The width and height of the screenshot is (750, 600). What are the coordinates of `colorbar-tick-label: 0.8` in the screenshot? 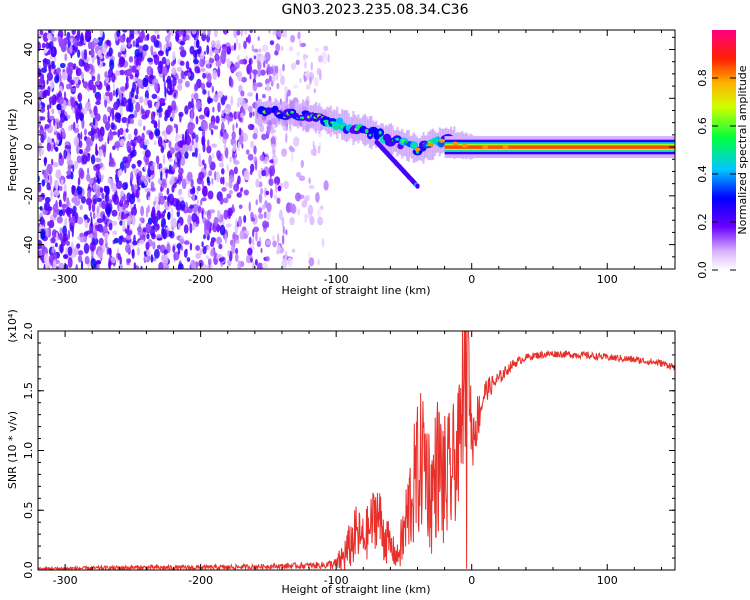 It's located at (702, 78).